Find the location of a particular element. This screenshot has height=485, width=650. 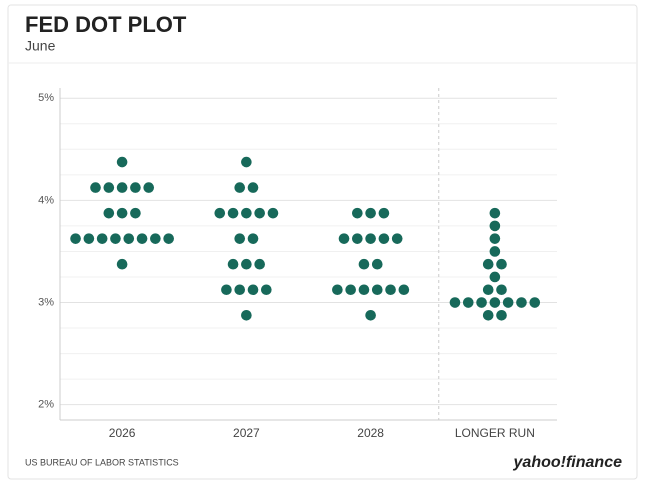

y-tick-label: 3% is located at coordinates (46, 302).